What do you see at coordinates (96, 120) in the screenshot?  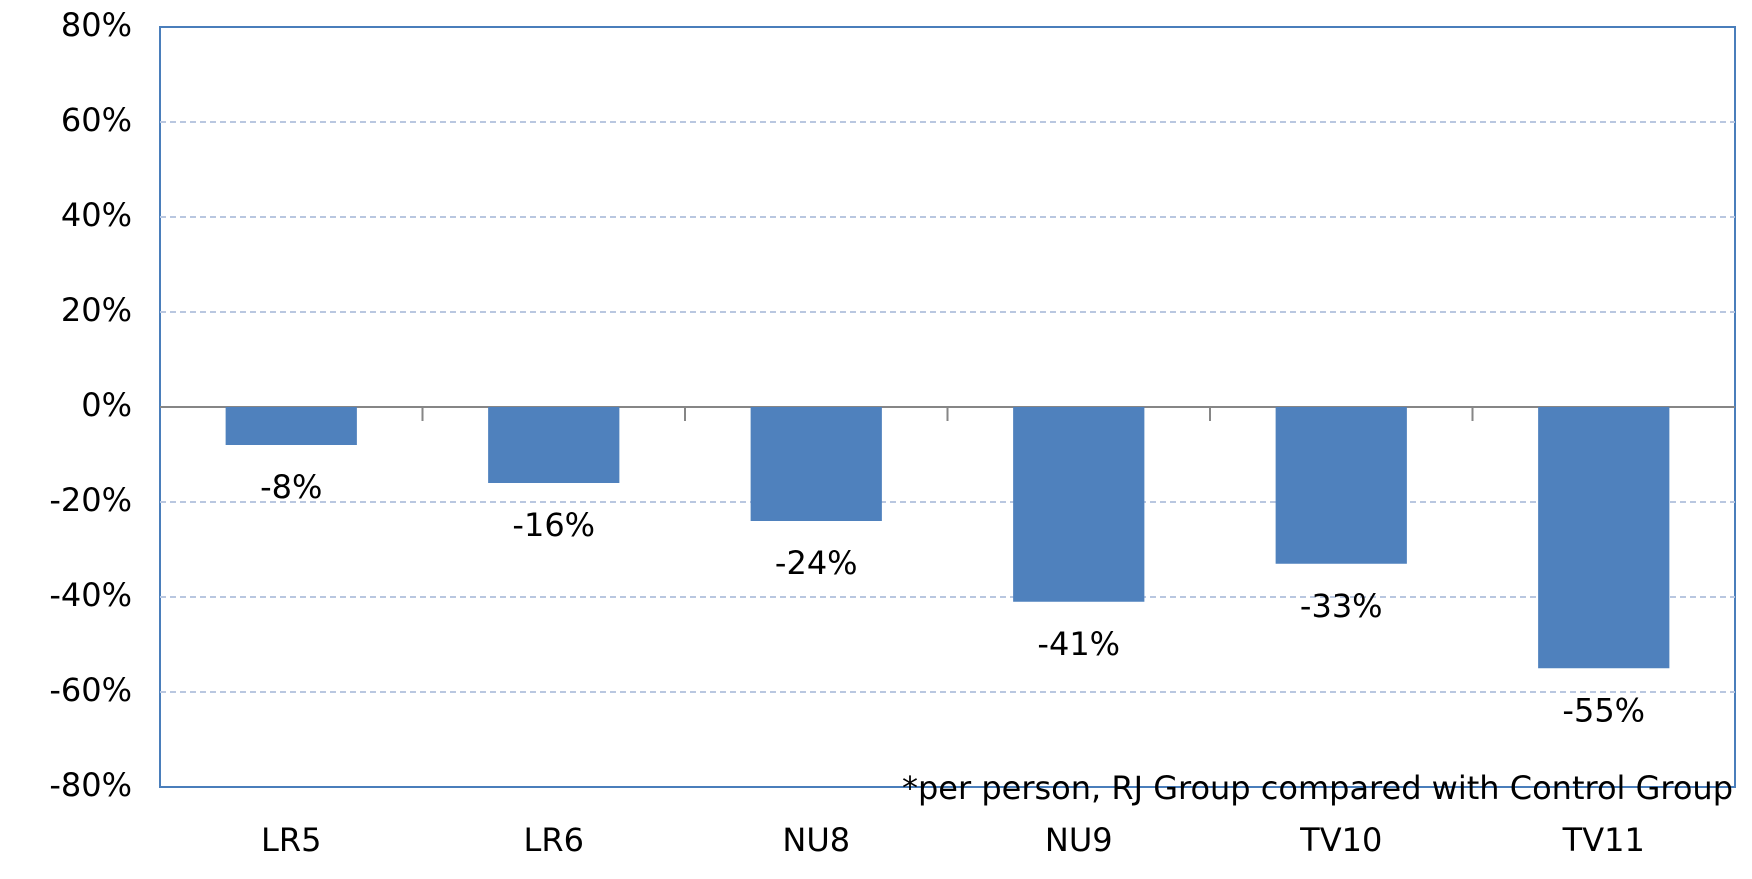 I see `y-tick-label: 60%` at bounding box center [96, 120].